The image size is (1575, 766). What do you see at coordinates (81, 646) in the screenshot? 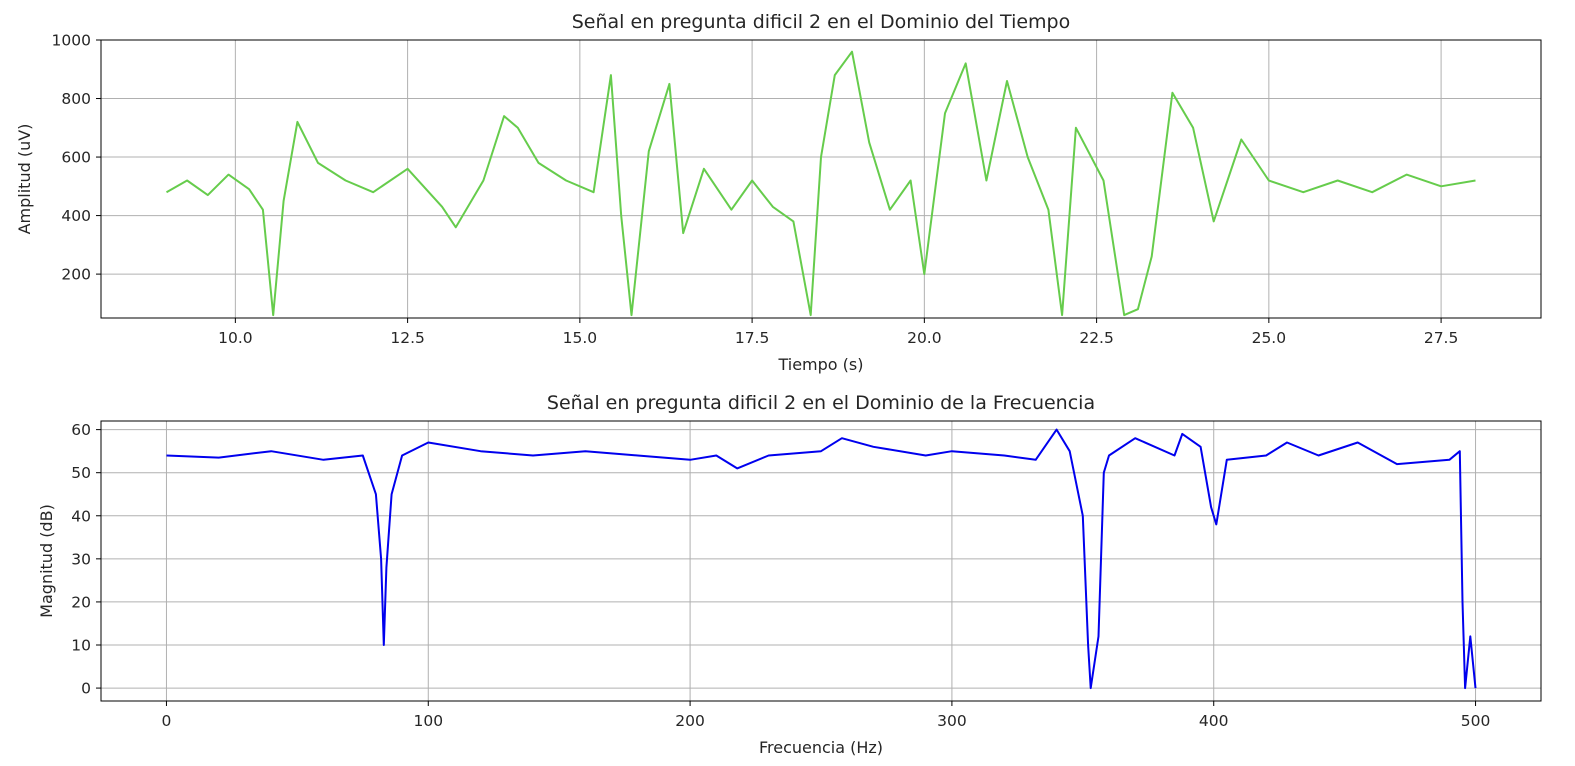
I see `freq-y-tick-label: 10` at bounding box center [81, 646].